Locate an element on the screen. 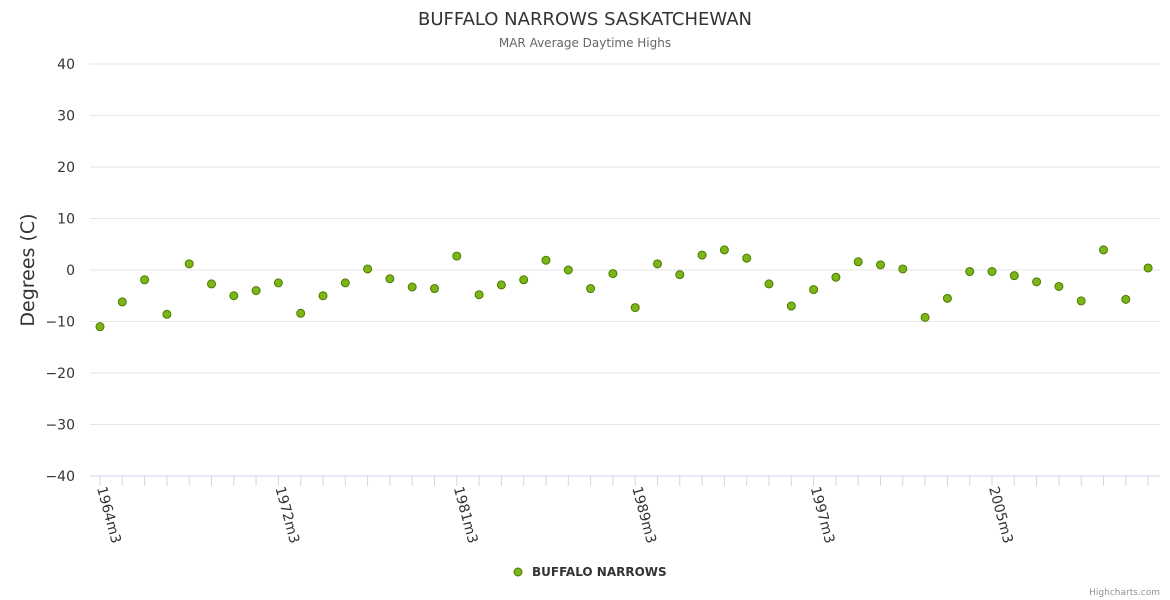  y-tick-label: −40 is located at coordinates (60, 477).